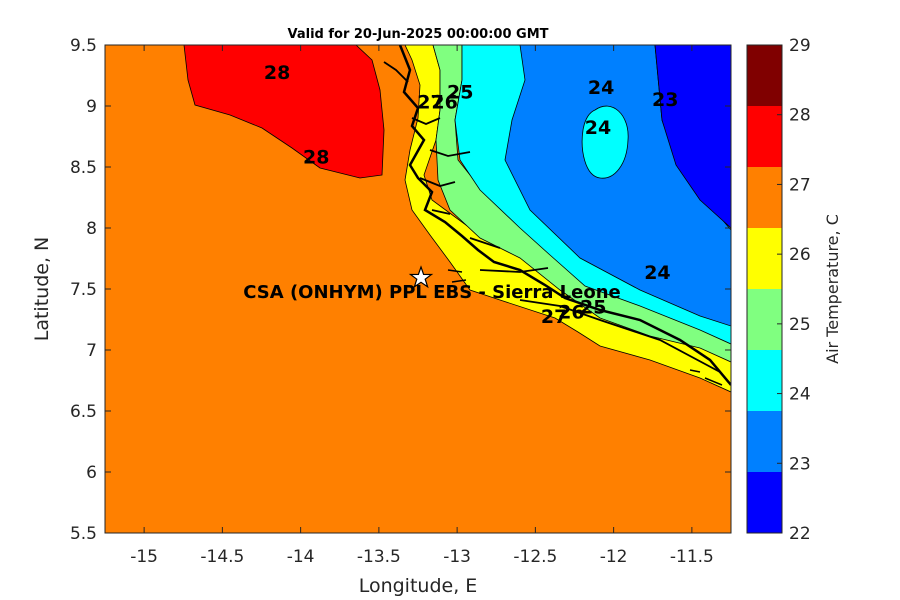 The width and height of the screenshot is (900, 600). I want to click on colorbar-tick-label: 25, so click(800, 325).